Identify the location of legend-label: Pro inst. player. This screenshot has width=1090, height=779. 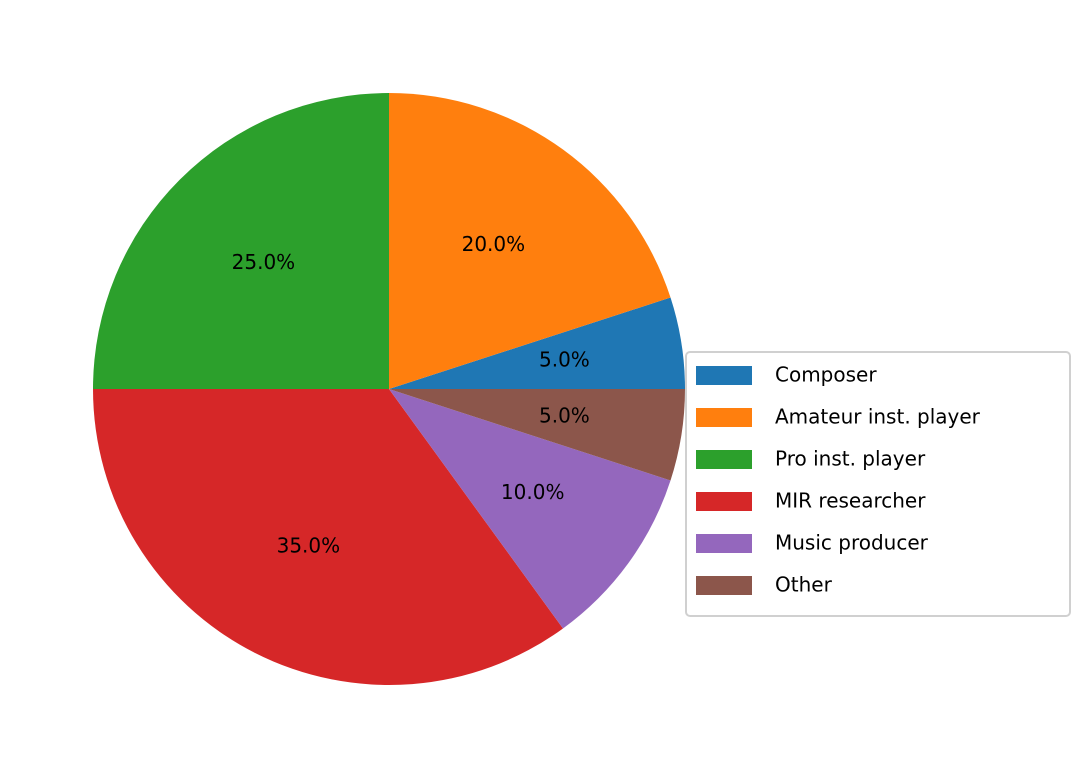
(850, 459).